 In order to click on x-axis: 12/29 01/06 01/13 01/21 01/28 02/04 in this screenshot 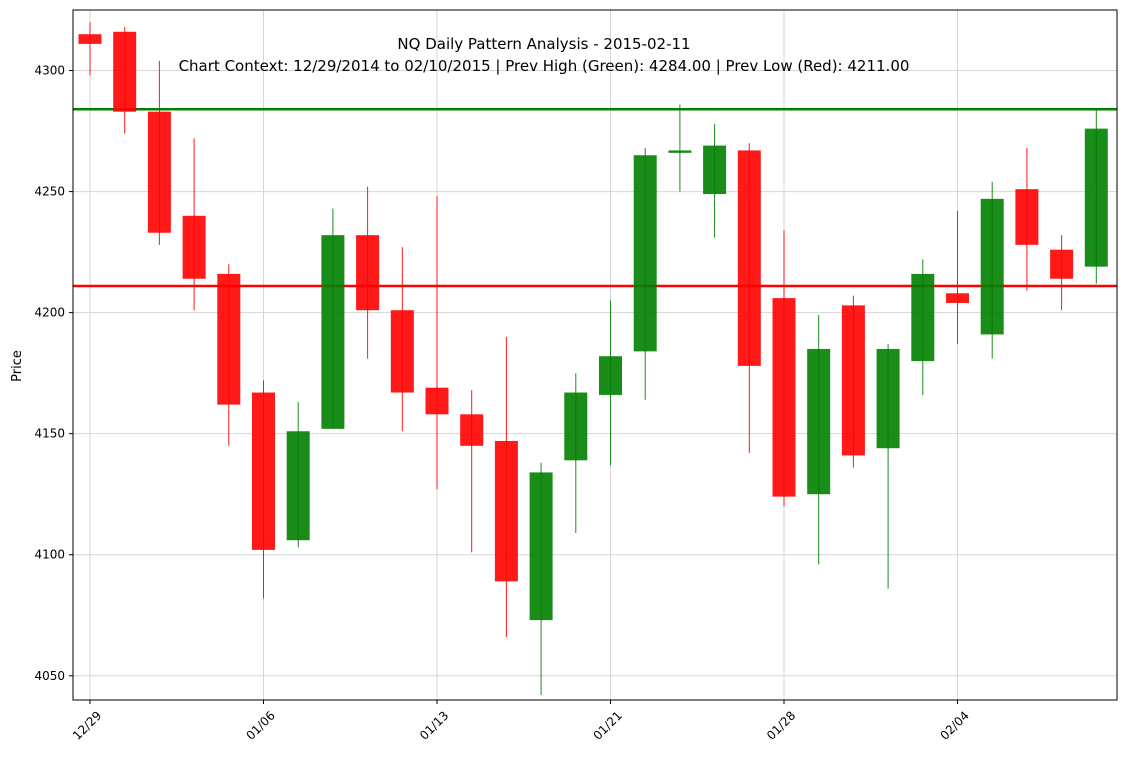, I will do `click(521, 721)`.